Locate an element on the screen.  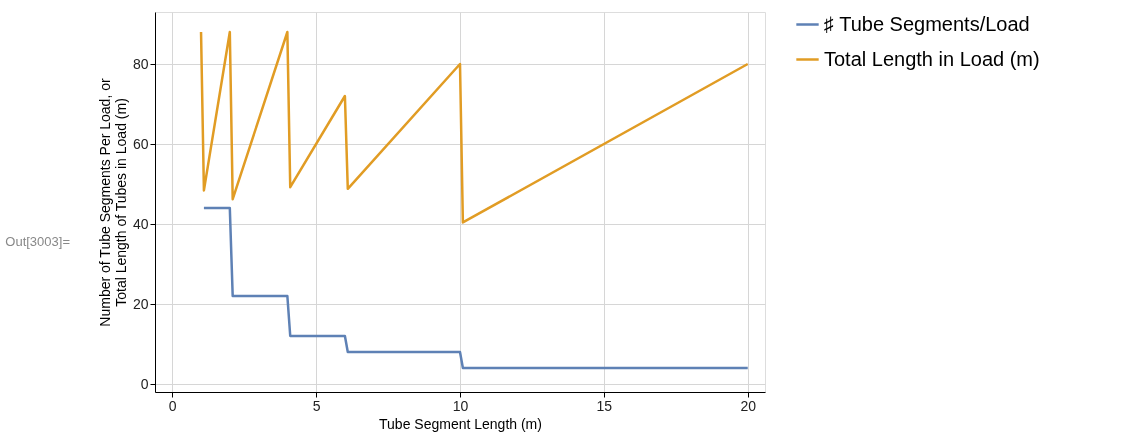
y-tick-label: 60 is located at coordinates (140, 143).